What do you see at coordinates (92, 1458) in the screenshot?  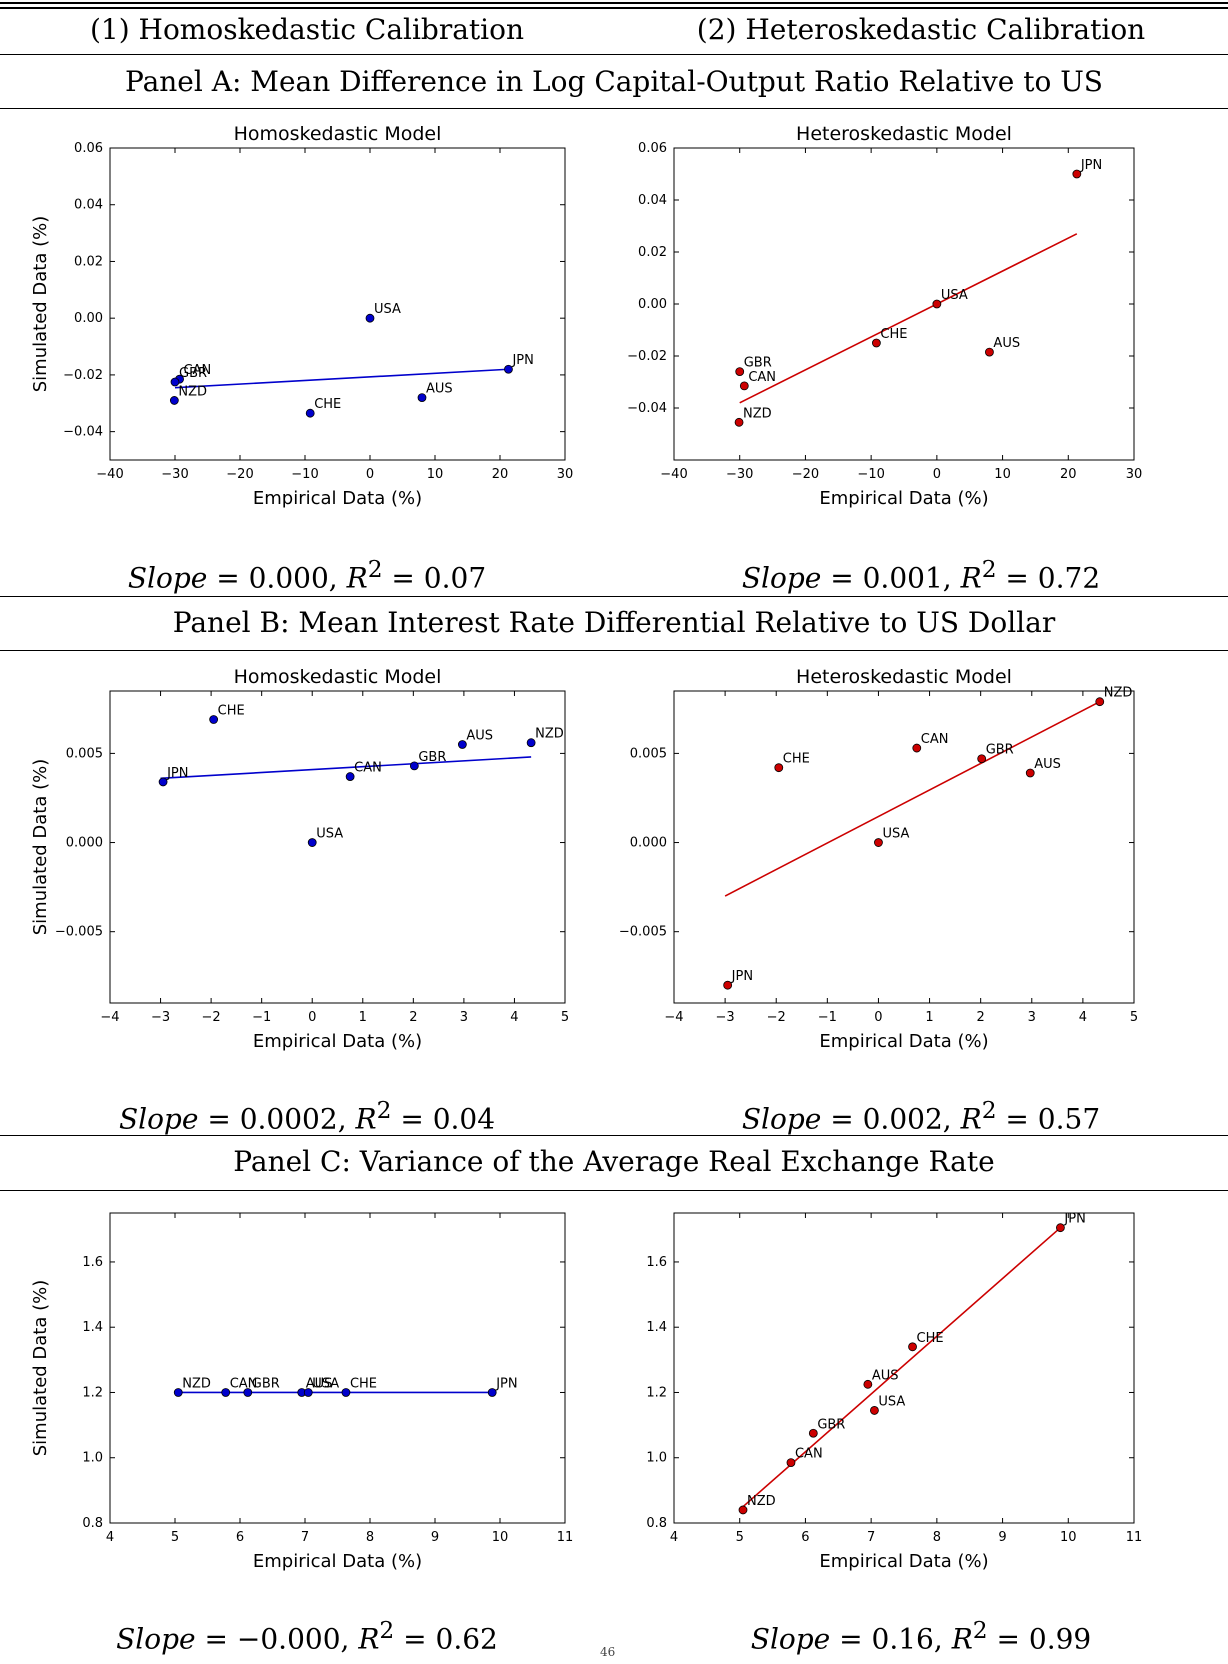 I see `y-tick-label: 1.0` at bounding box center [92, 1458].